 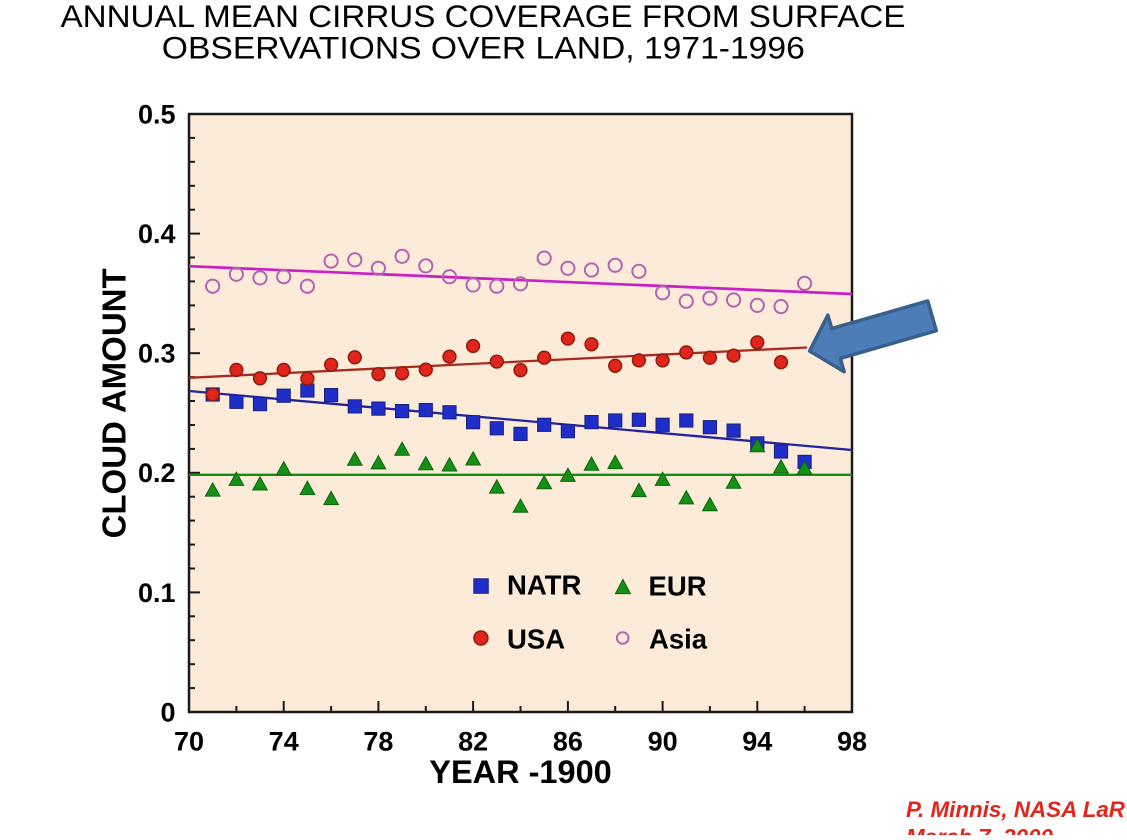 I want to click on svg-text: USA, so click(x=536, y=639).